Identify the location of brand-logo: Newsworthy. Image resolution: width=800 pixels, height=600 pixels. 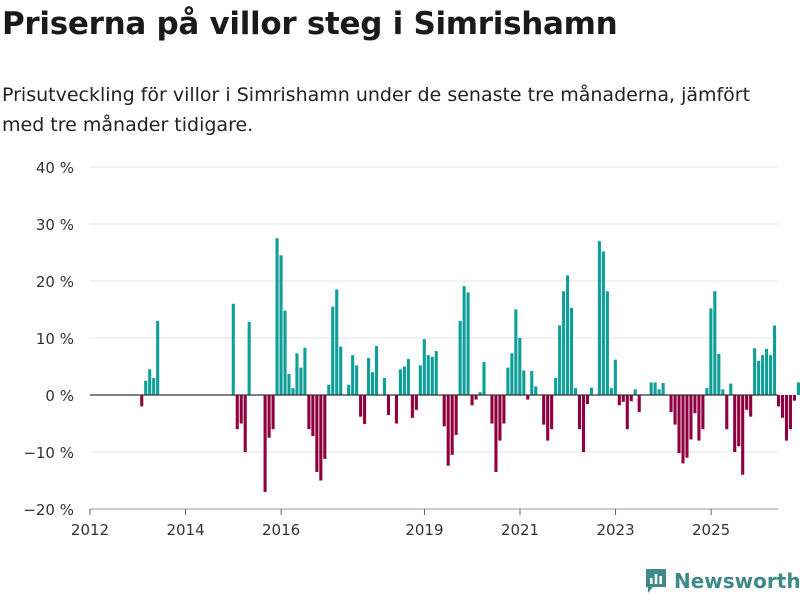
(722, 581).